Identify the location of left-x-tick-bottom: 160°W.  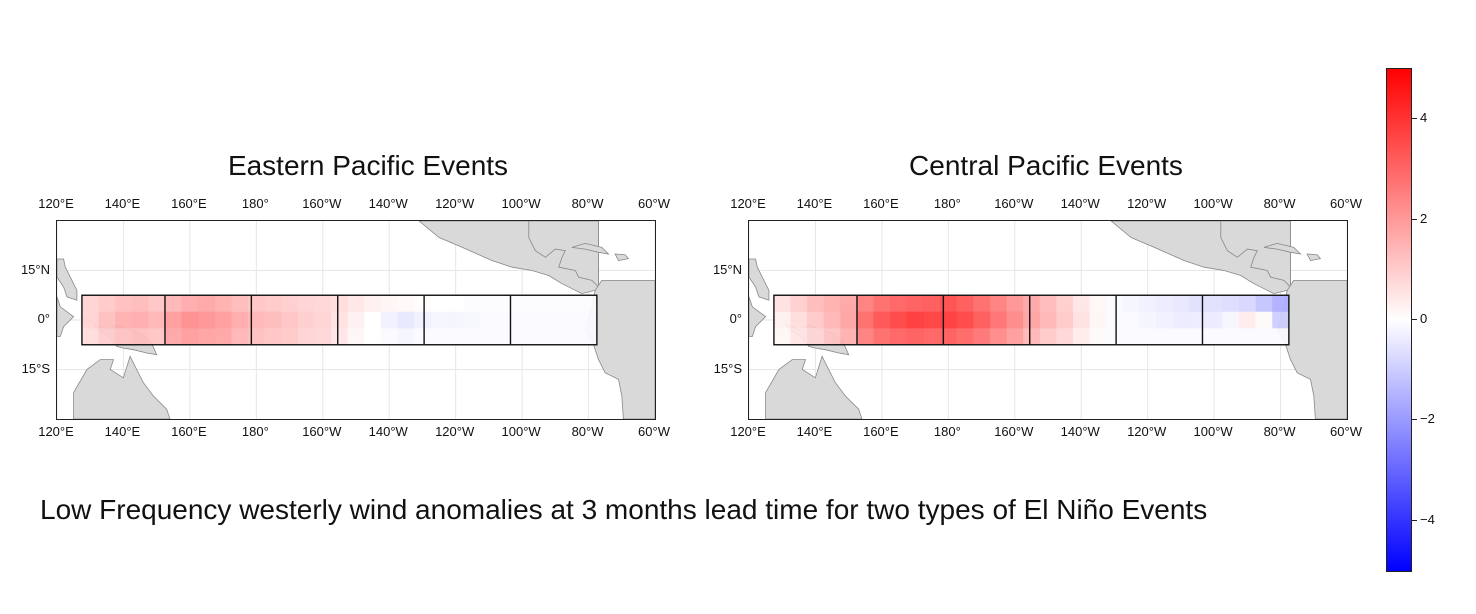
(322, 431).